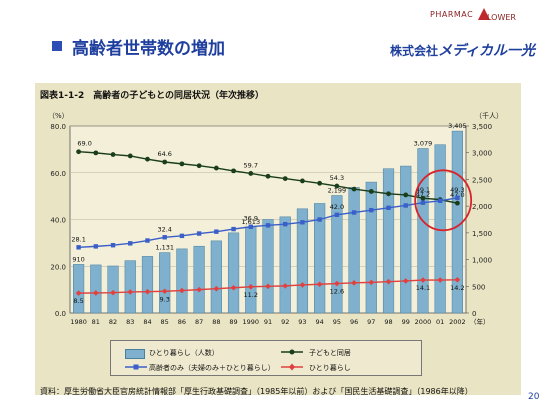  What do you see at coordinates (388, 322) in the screenshot?
I see `x-tick-label: 98` at bounding box center [388, 322].